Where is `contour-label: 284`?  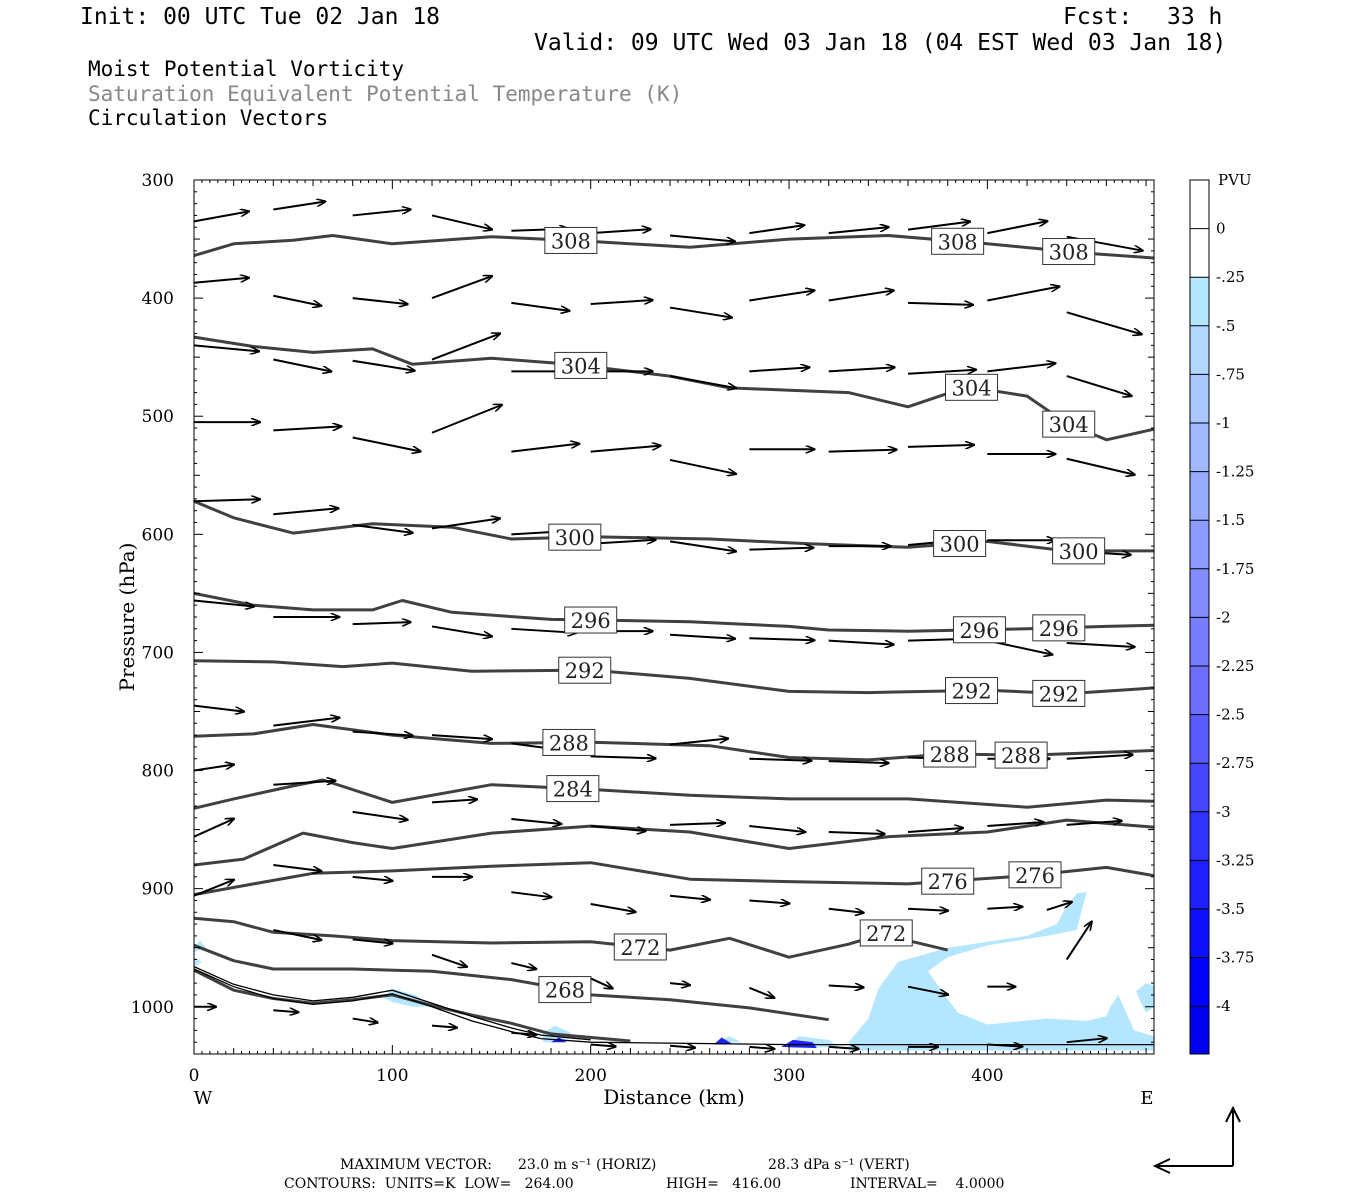
contour-label: 284 is located at coordinates (573, 789).